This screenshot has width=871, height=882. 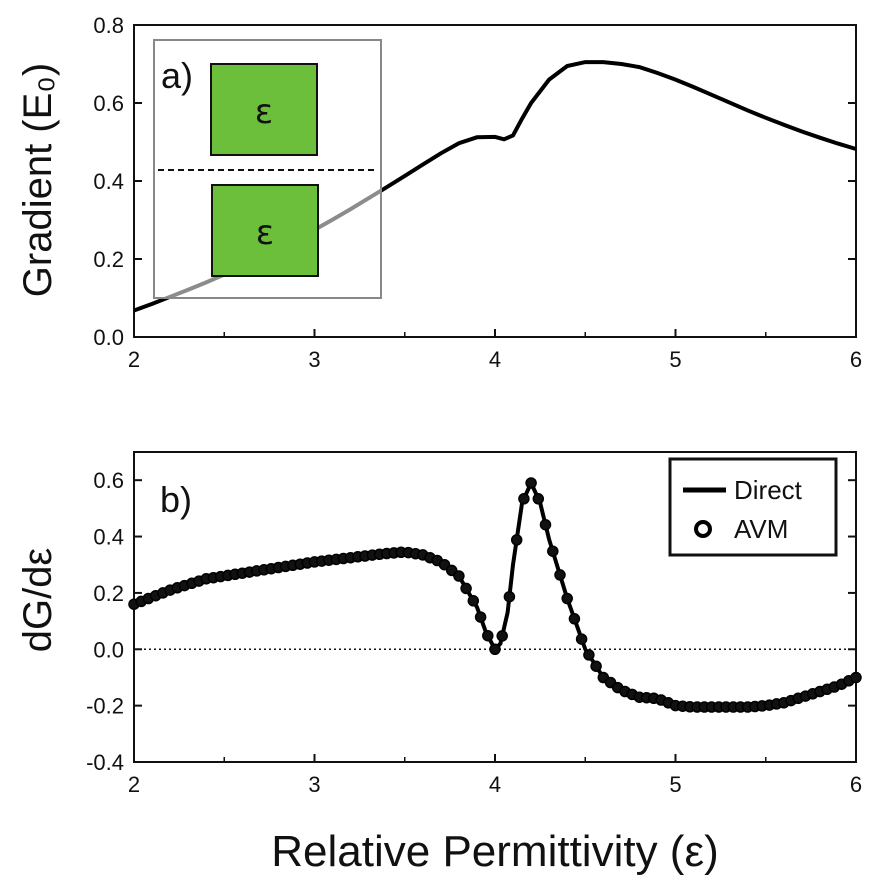 I want to click on a-ytick-label: 0.6, so click(x=108, y=103).